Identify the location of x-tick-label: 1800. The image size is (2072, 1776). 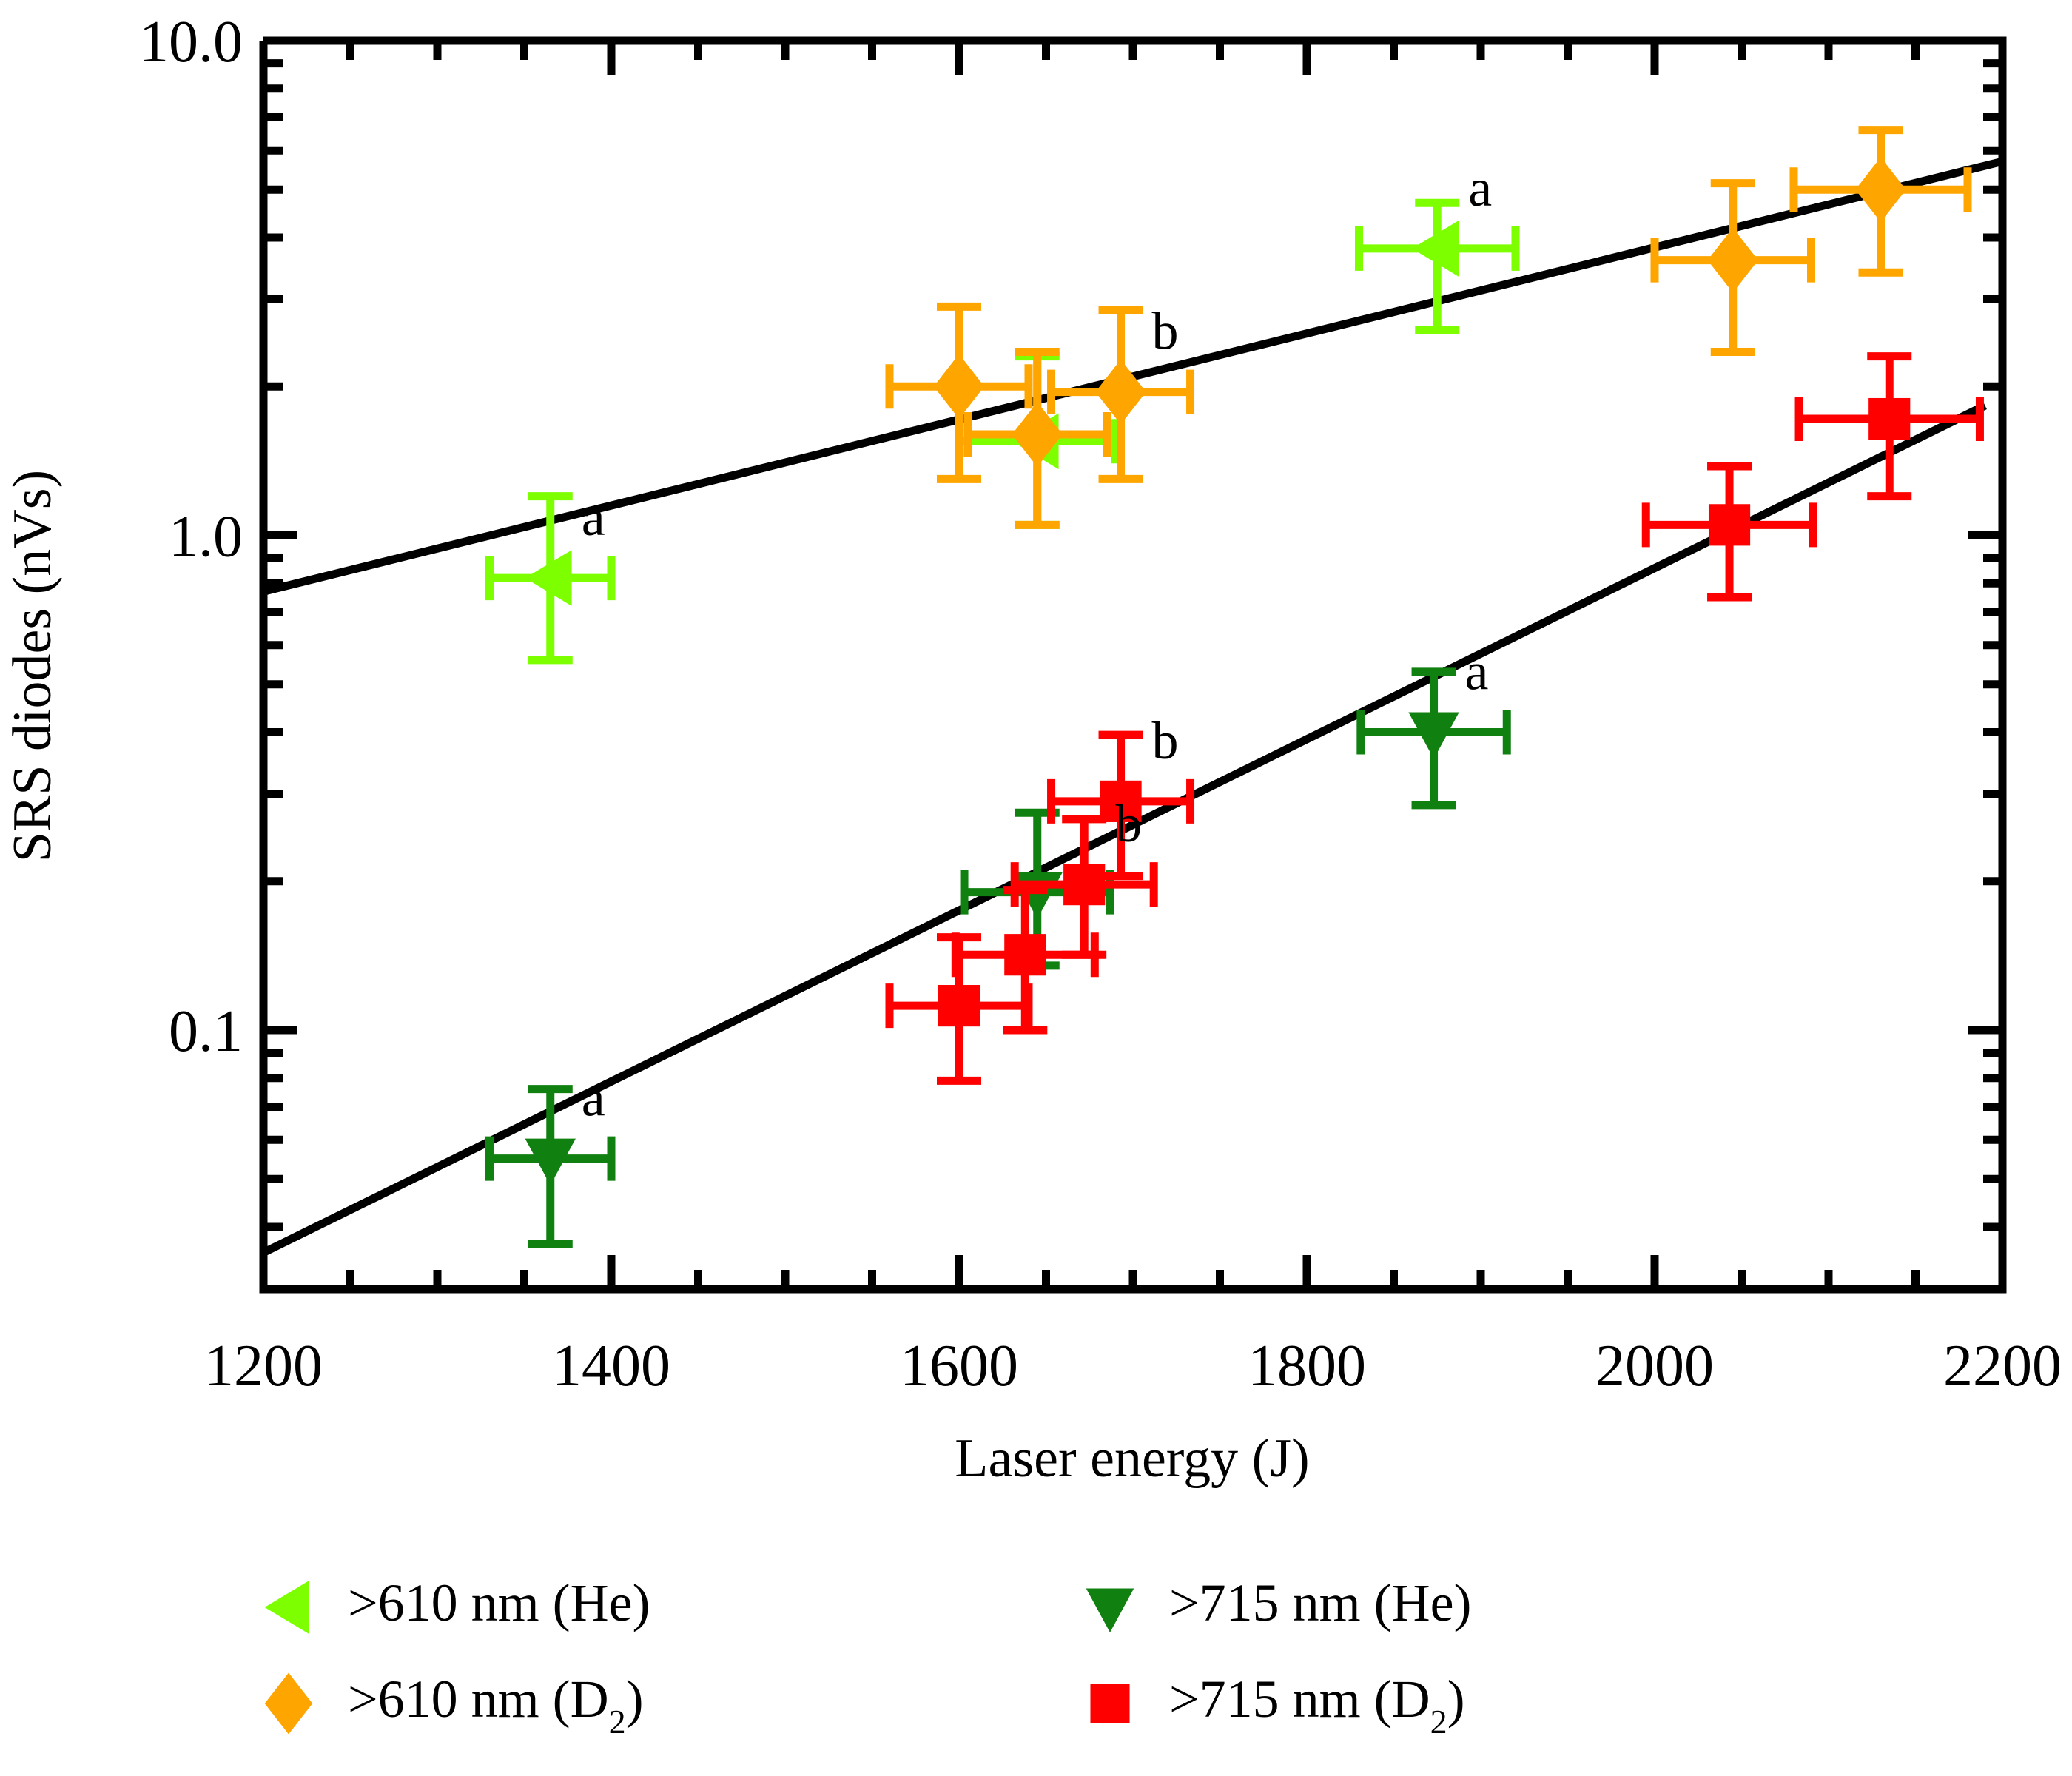
(1307, 1366).